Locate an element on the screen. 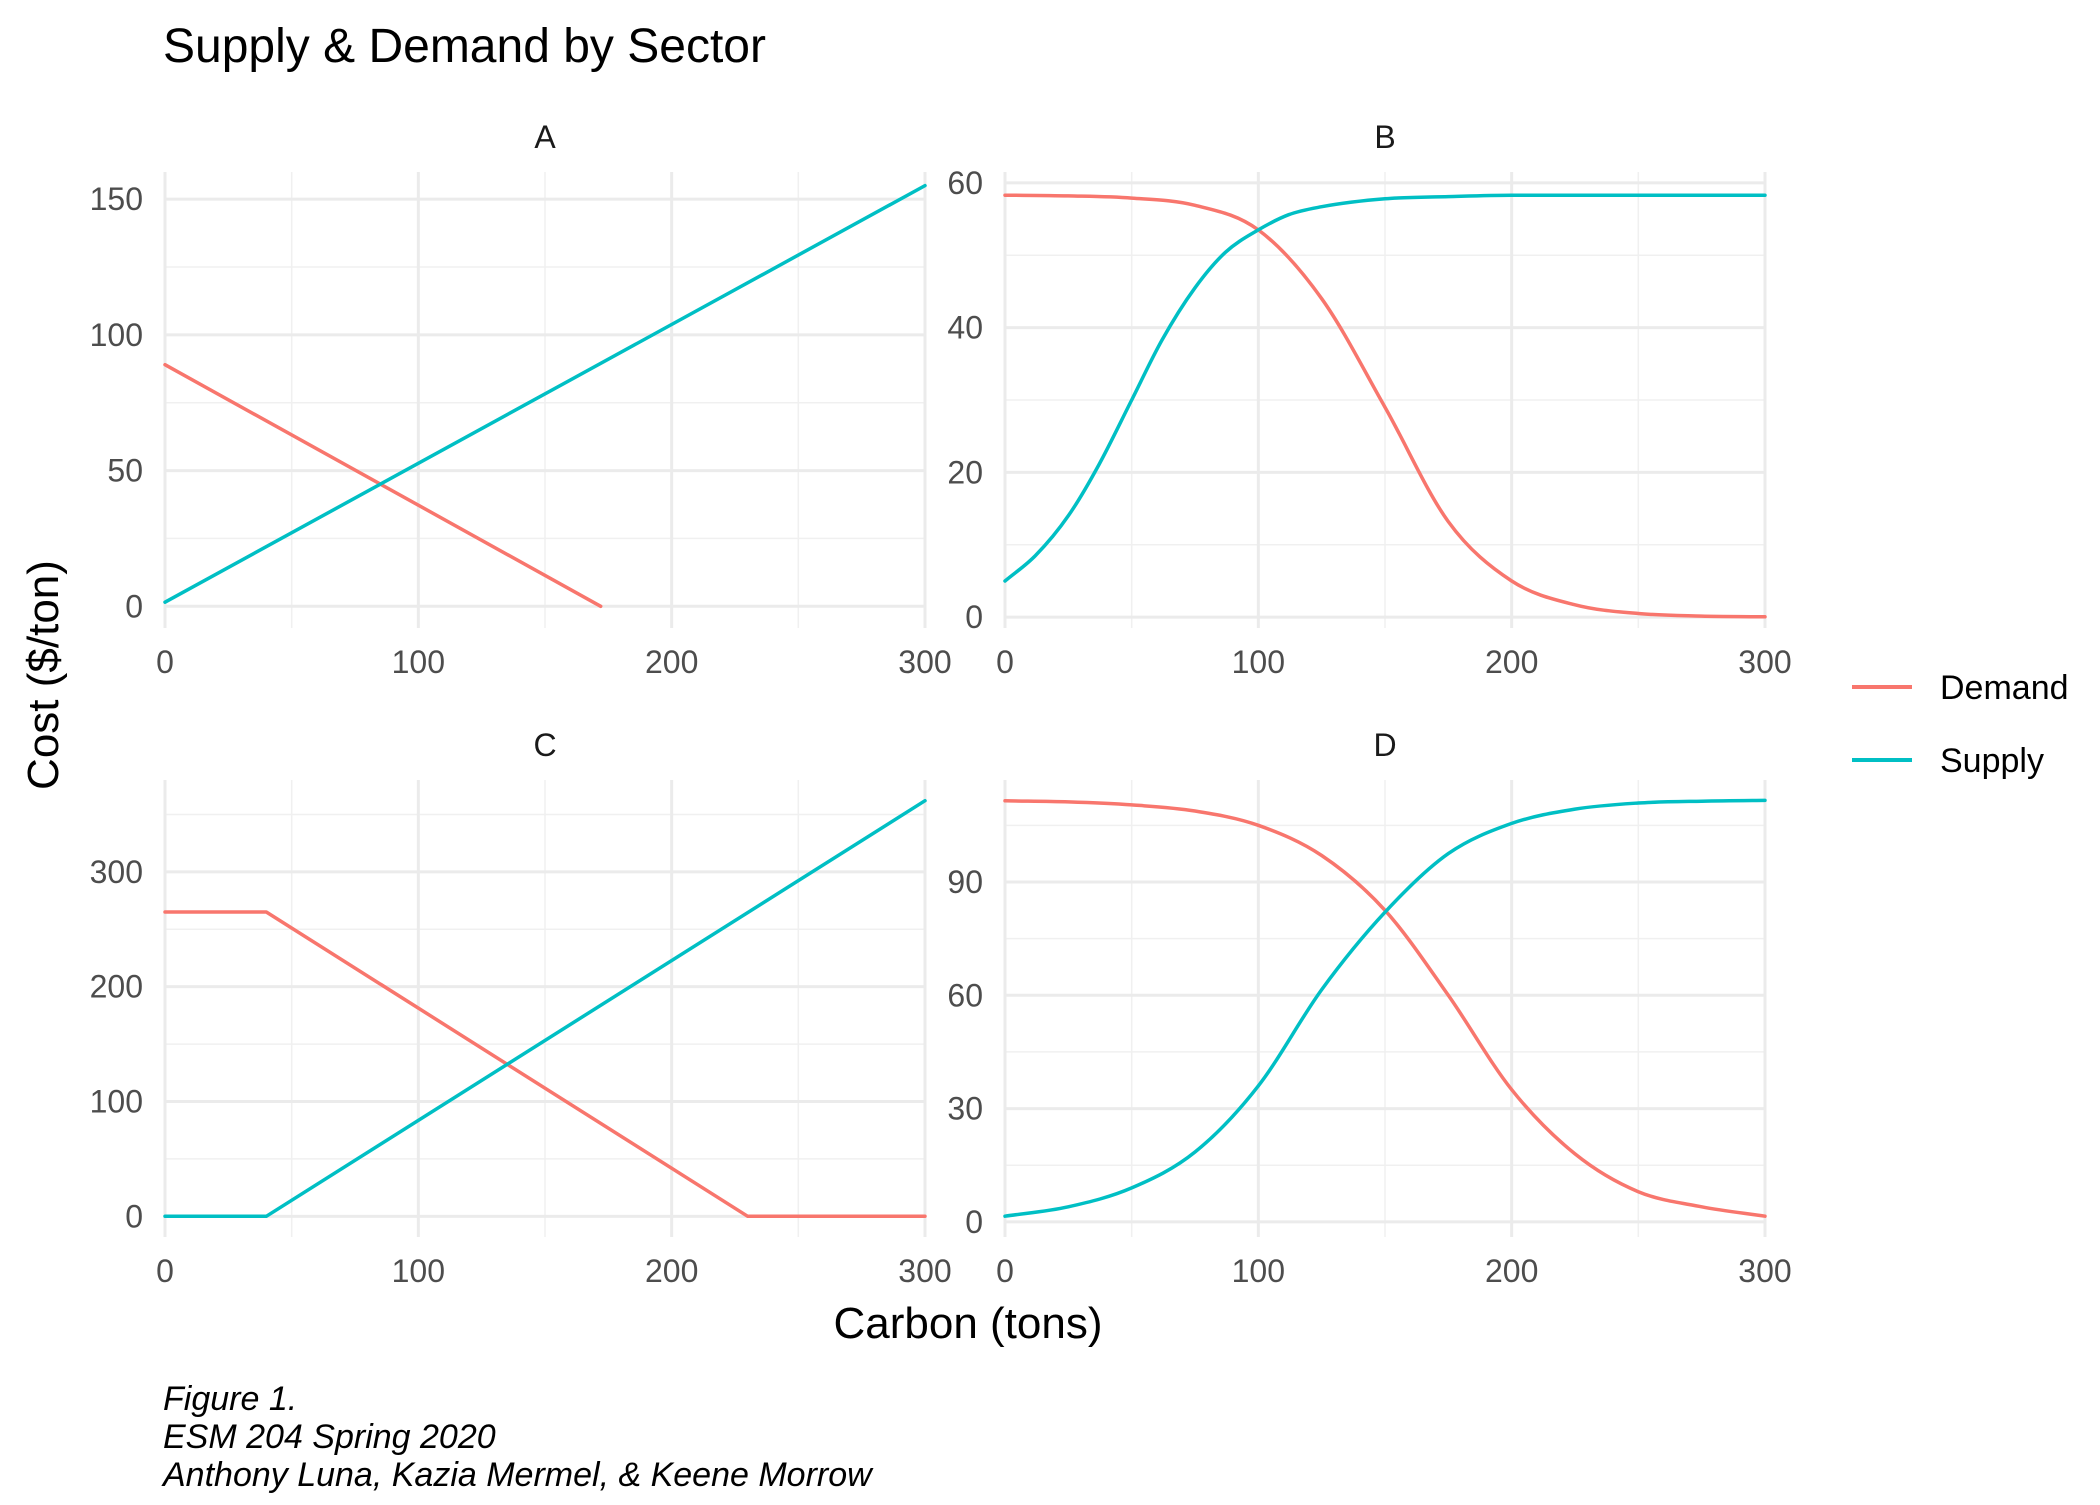 This screenshot has width=2100, height=1505. legend-label-demand: Demand is located at coordinates (2004, 688).